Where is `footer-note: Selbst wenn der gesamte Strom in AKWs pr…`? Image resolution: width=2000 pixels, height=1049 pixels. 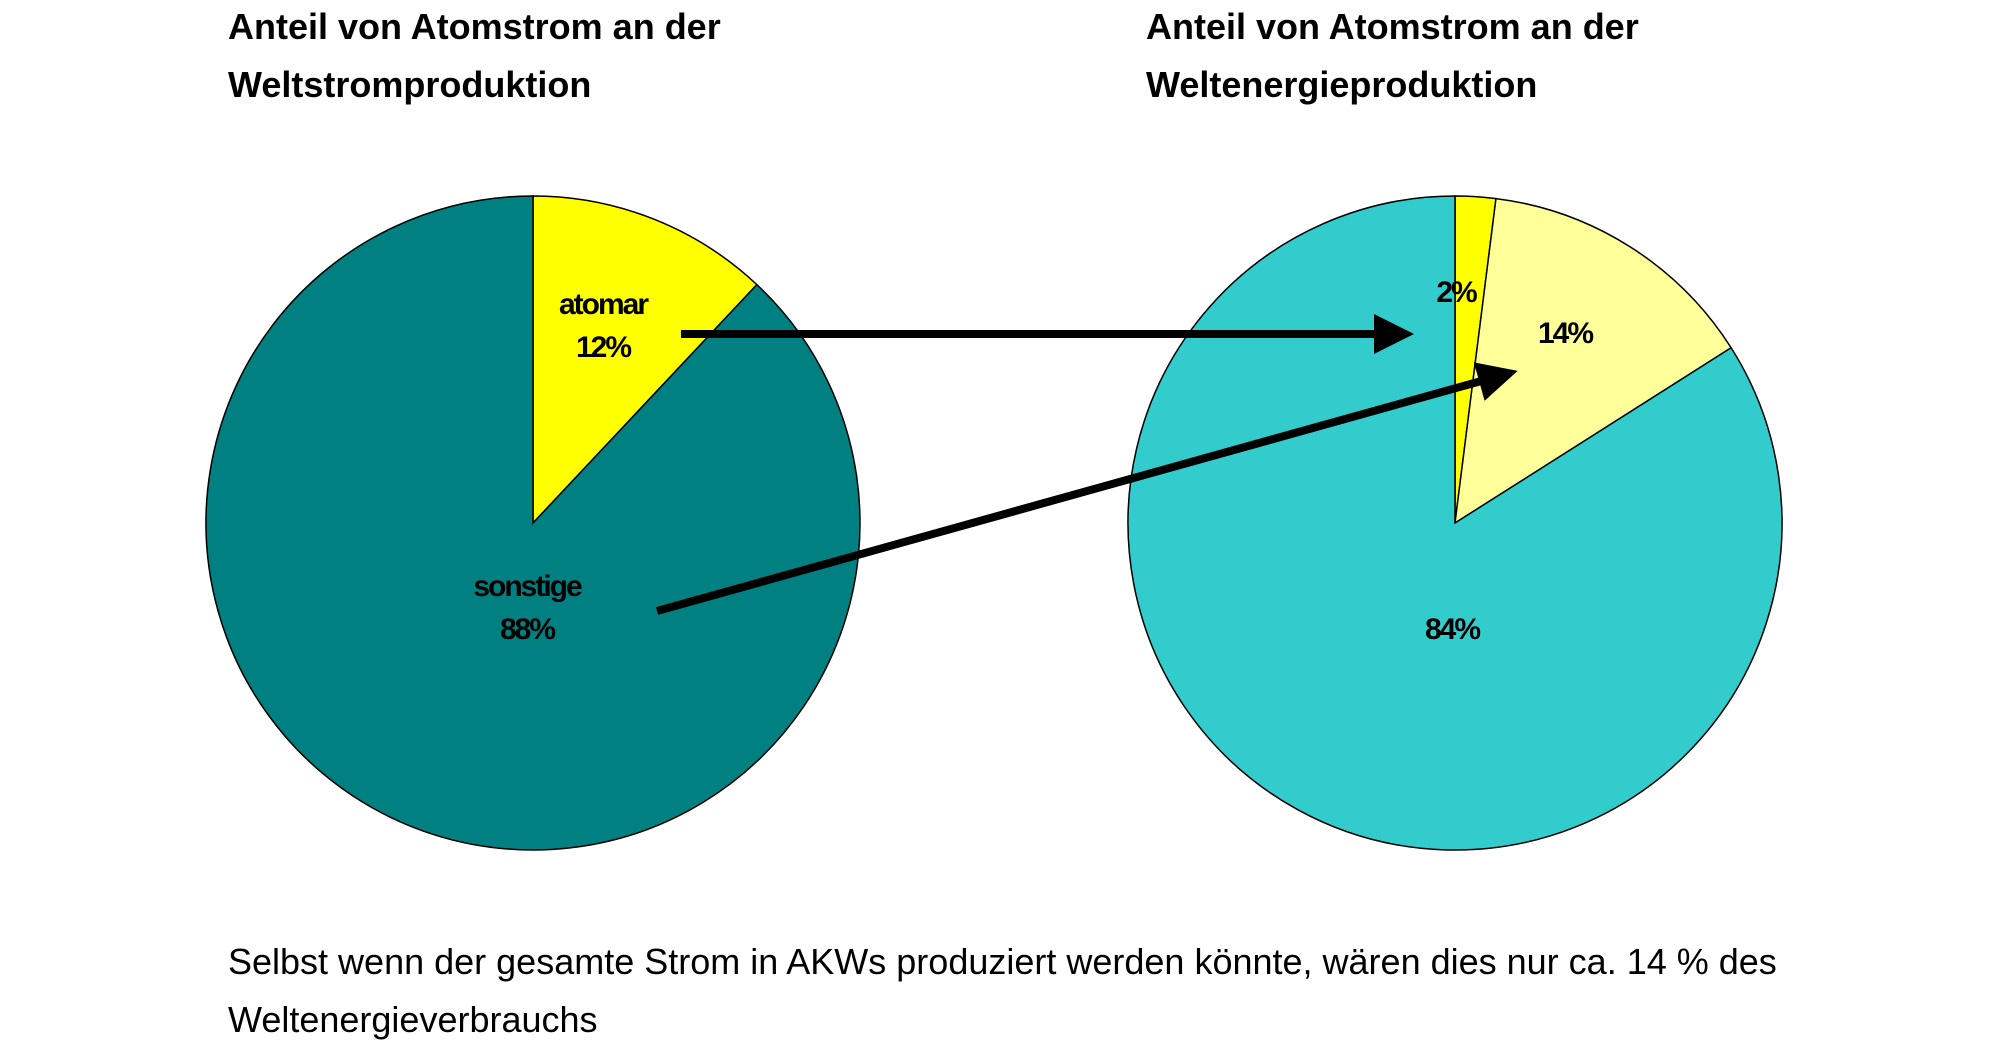 footer-note: Selbst wenn der gesamte Strom in AKWs pr… is located at coordinates (1108, 991).